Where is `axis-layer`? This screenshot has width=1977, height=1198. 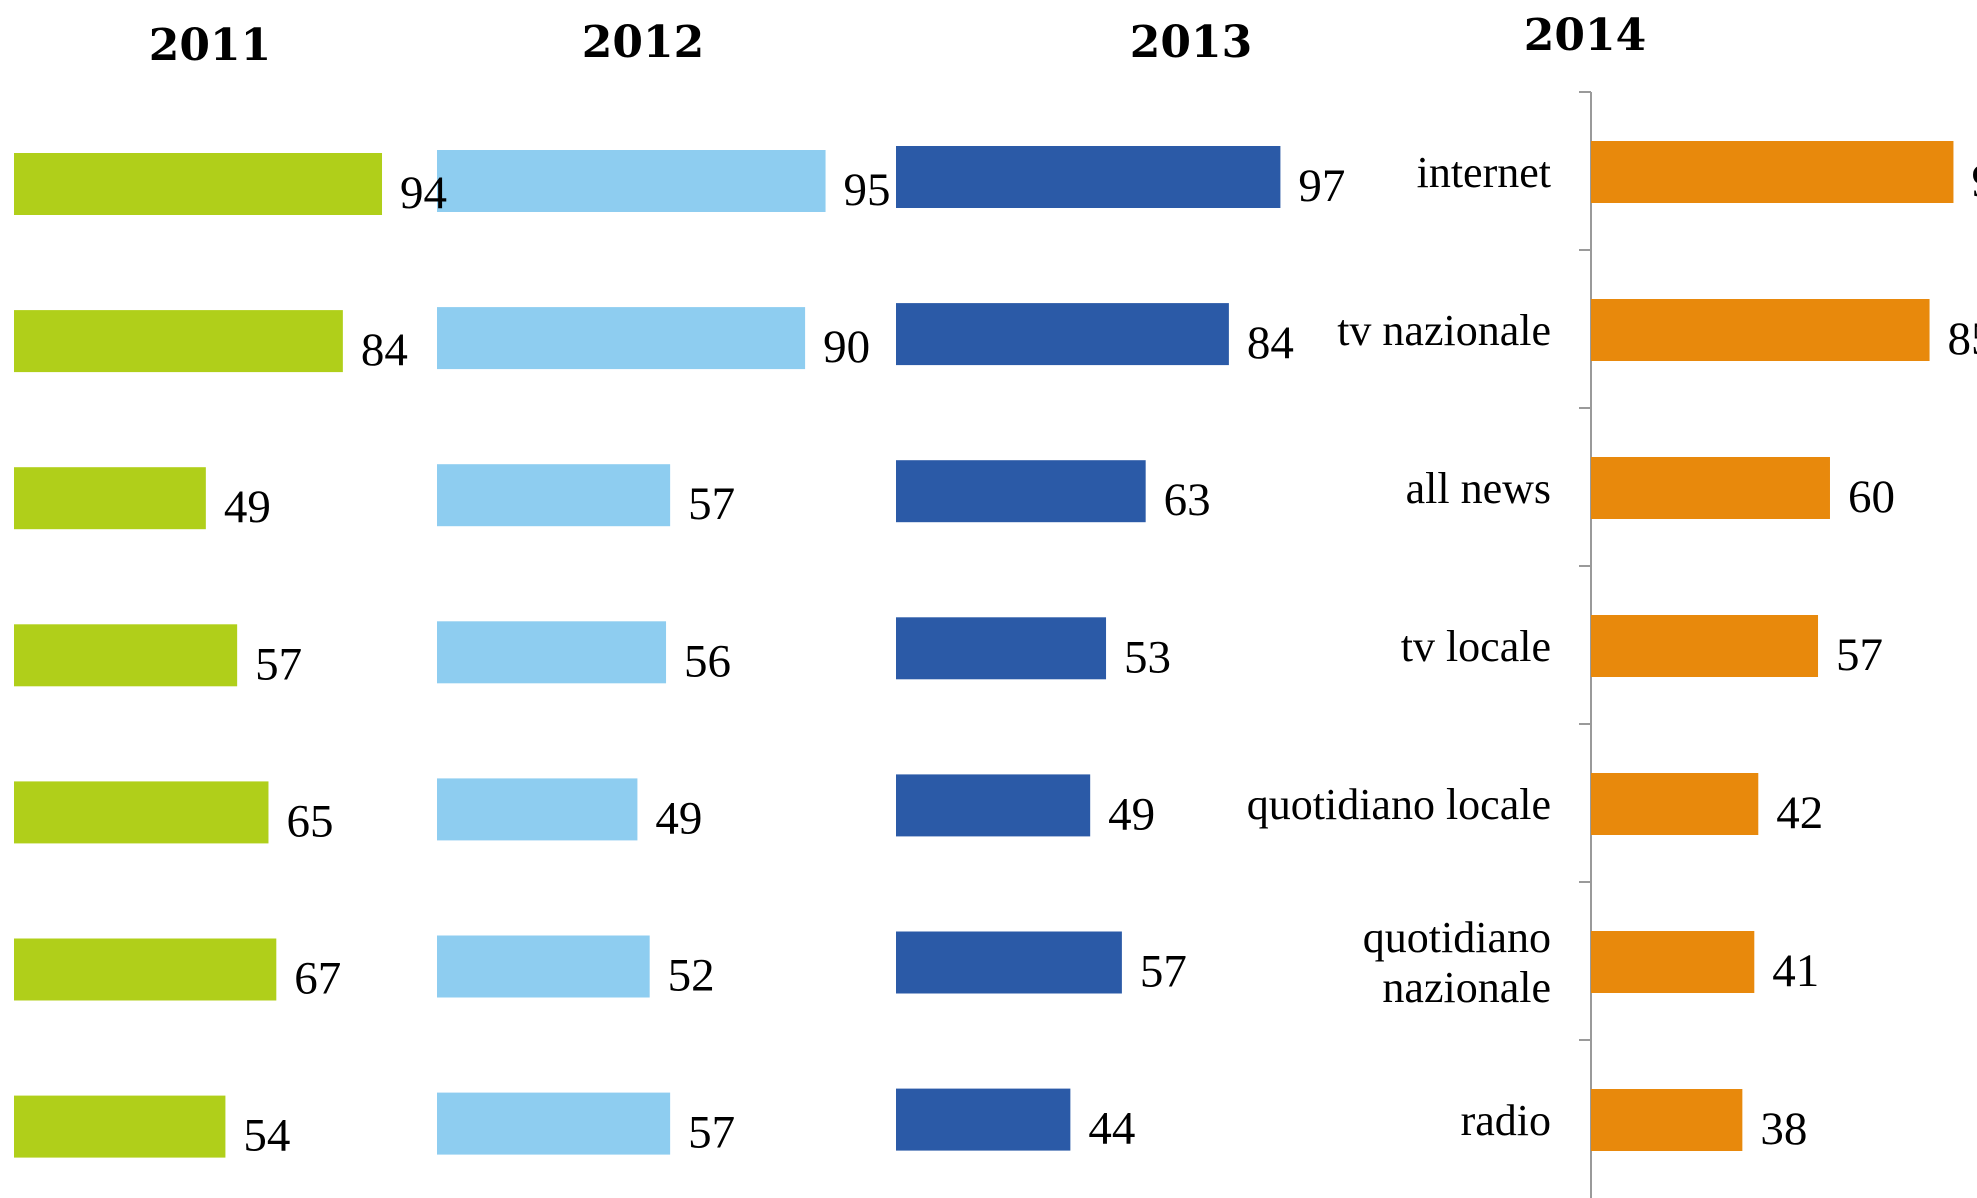 axis-layer is located at coordinates (1585, 644).